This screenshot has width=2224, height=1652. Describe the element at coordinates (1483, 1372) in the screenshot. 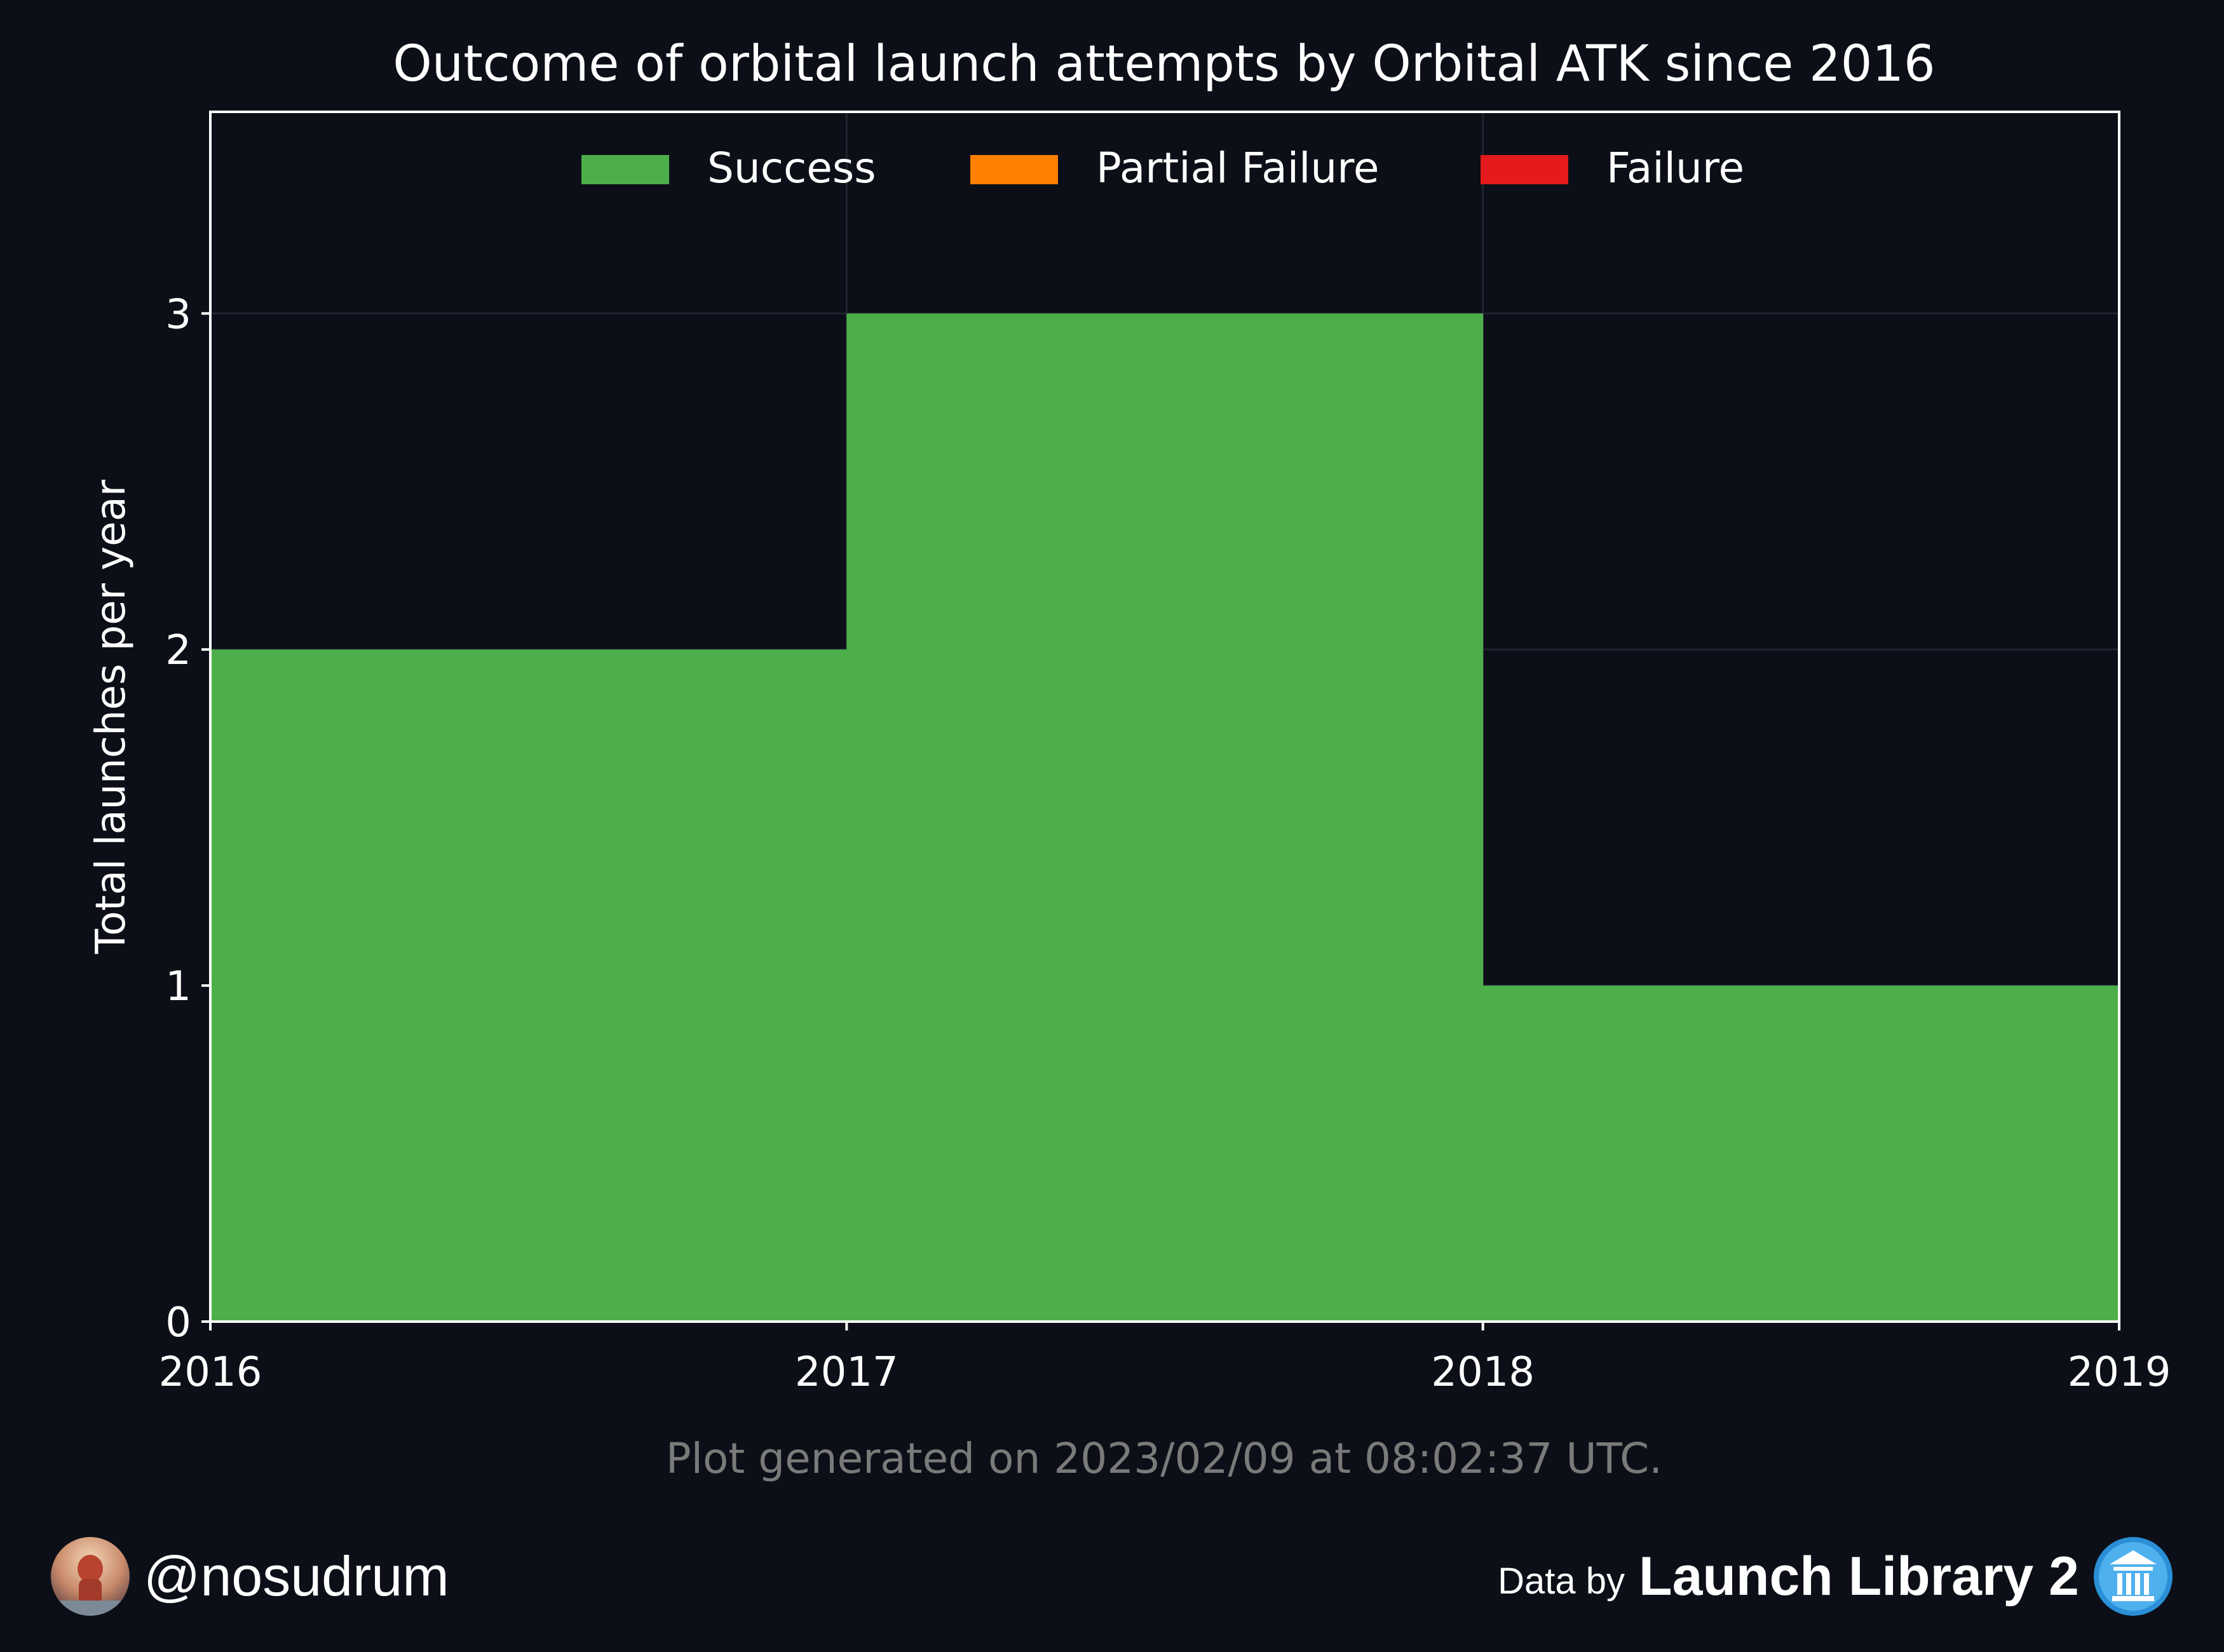

I see `x-tick-label: 2018` at that location.